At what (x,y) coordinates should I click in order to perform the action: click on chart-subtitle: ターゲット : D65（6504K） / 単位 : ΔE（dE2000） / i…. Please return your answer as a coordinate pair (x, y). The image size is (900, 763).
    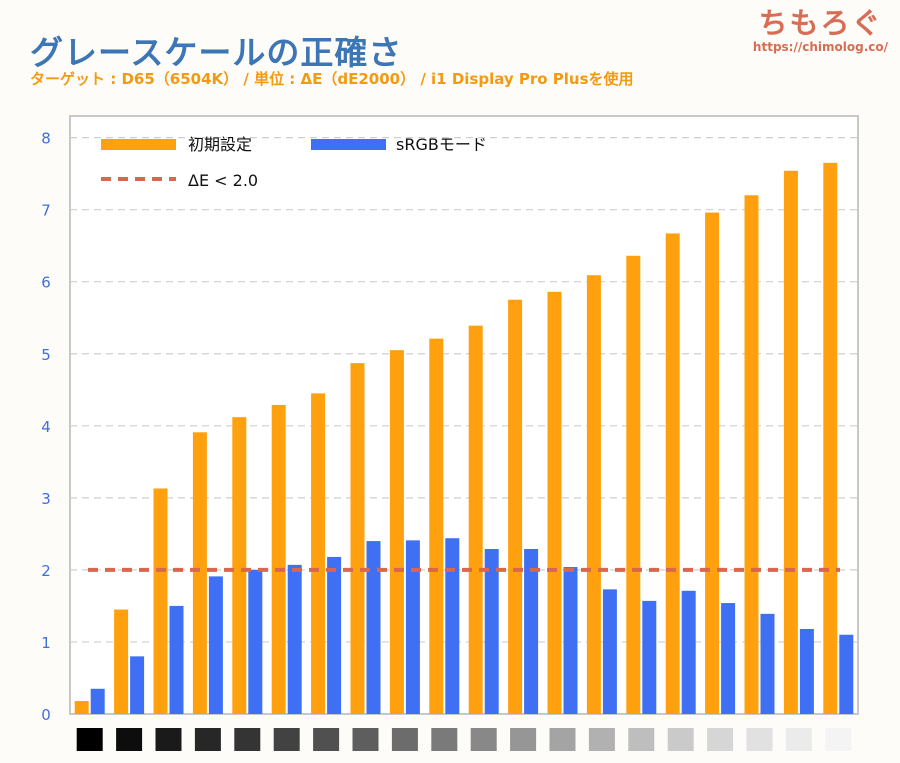
    Looking at the image, I should click on (332, 79).